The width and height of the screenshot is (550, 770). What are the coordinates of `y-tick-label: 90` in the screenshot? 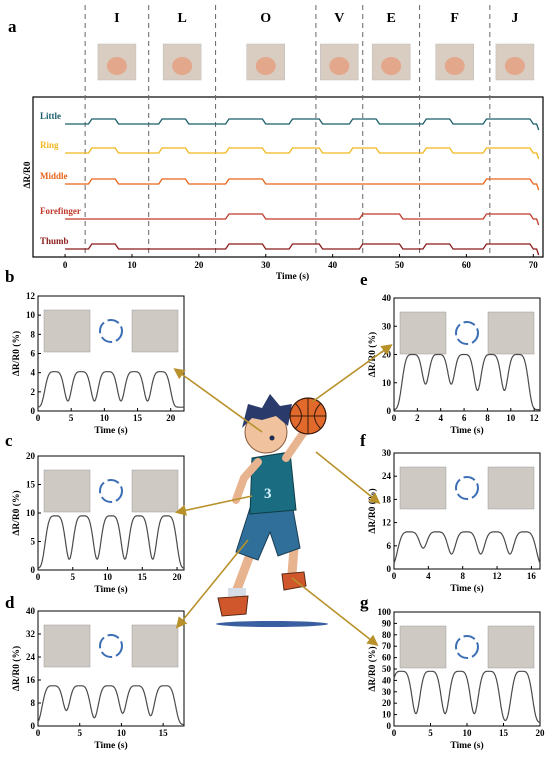 It's located at (387, 623).